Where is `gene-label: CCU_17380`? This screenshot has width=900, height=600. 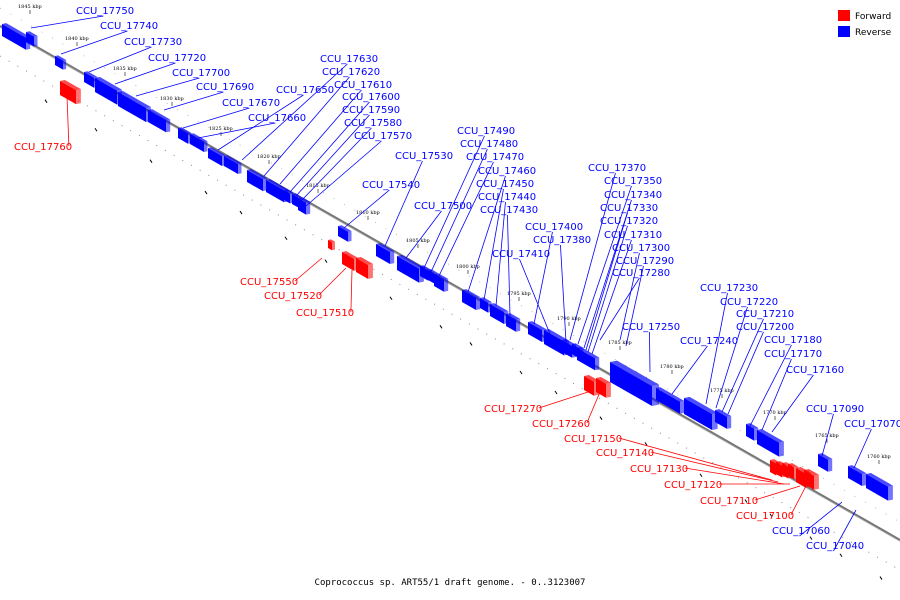 gene-label: CCU_17380 is located at coordinates (562, 240).